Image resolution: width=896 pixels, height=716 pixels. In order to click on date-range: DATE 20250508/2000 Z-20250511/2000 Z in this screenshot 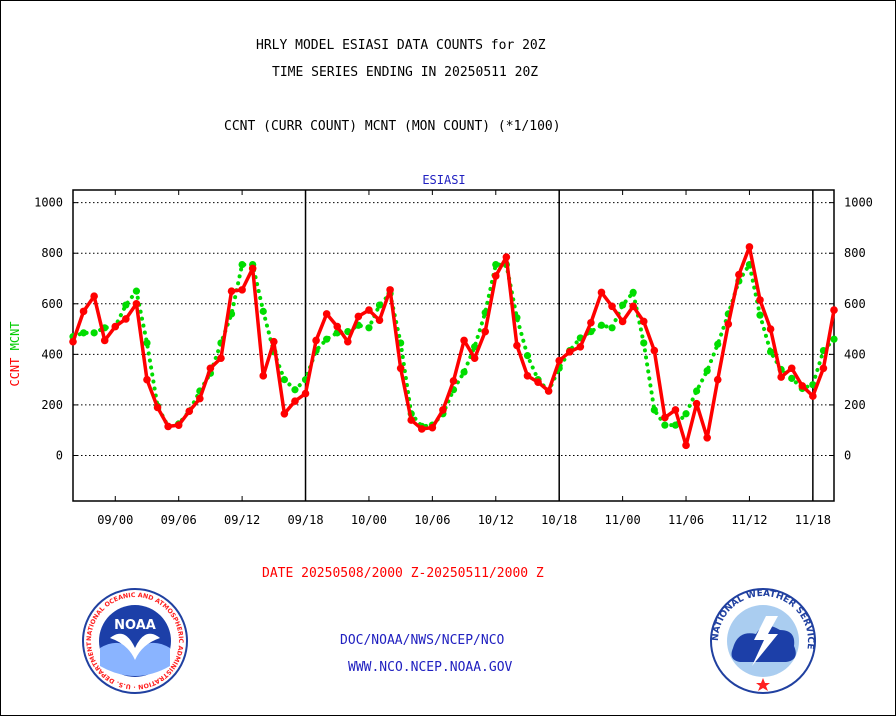, I will do `click(403, 573)`.